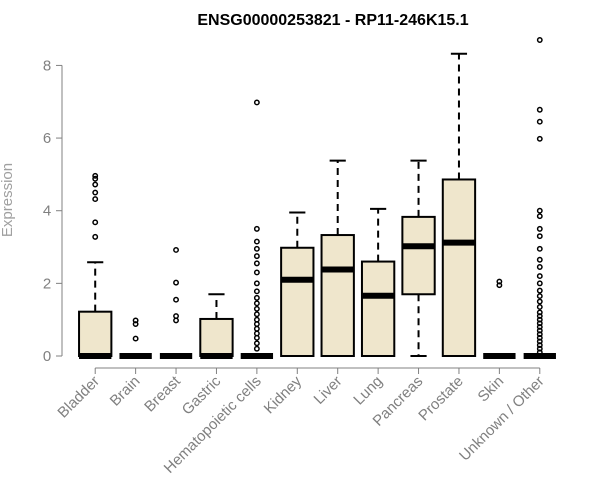 The height and width of the screenshot is (500, 600). What do you see at coordinates (47, 65) in the screenshot?
I see `y-tick-label-4: 8` at bounding box center [47, 65].